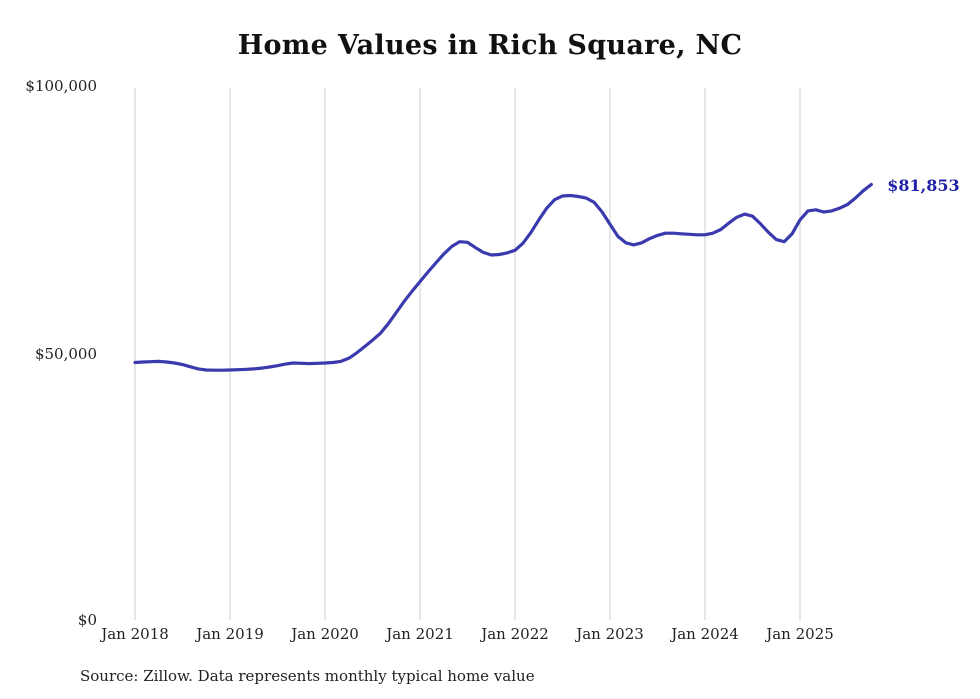  I want to click on x-tick-label: Jan 2020, so click(325, 634).